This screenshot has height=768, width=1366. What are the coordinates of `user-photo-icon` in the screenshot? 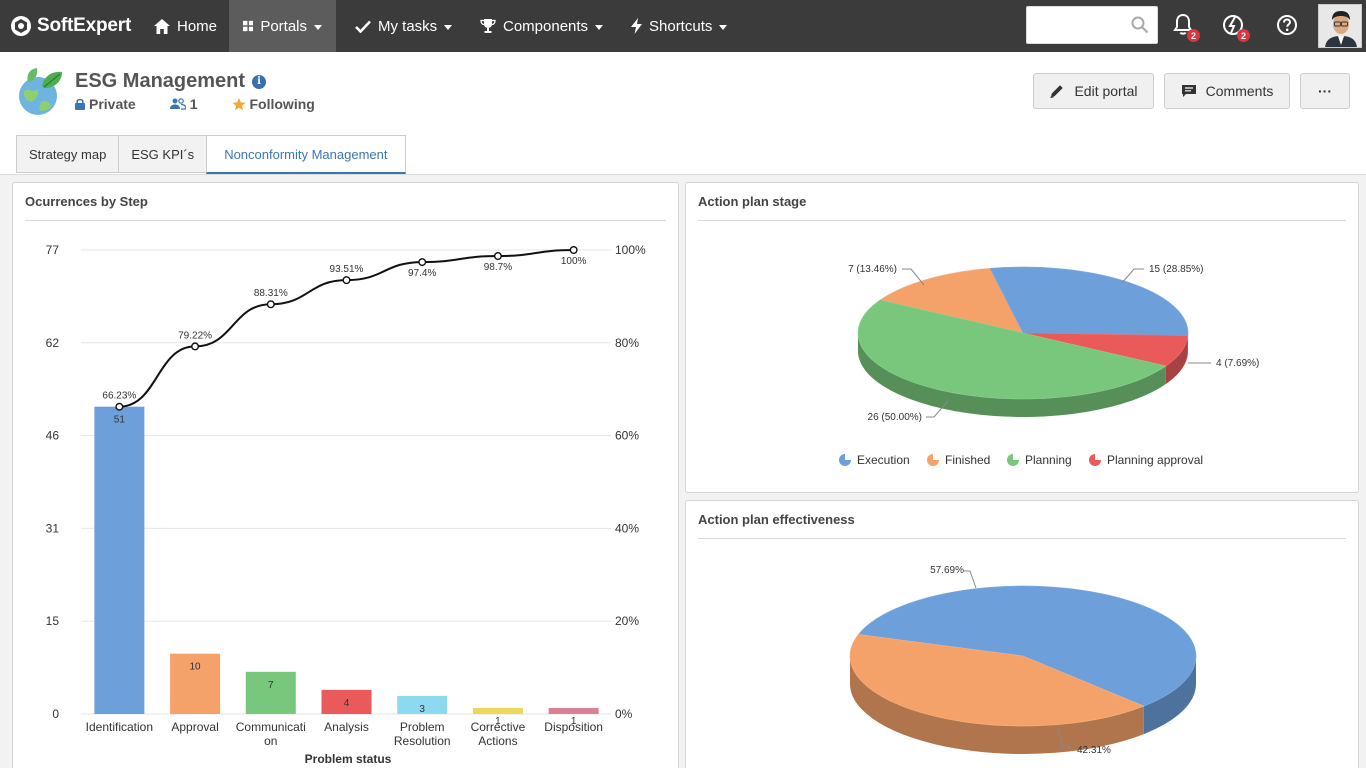 It's located at (1340, 26).